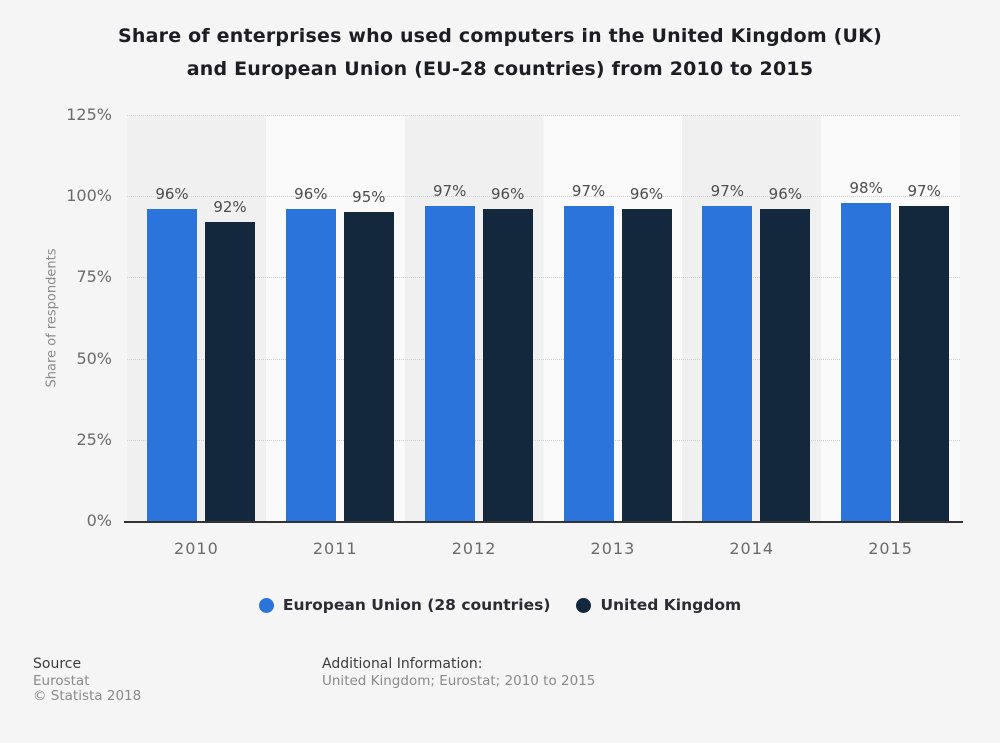  Describe the element at coordinates (646, 194) in the screenshot. I see `bar-value-label-united-kingdom-2013: 96%` at that location.